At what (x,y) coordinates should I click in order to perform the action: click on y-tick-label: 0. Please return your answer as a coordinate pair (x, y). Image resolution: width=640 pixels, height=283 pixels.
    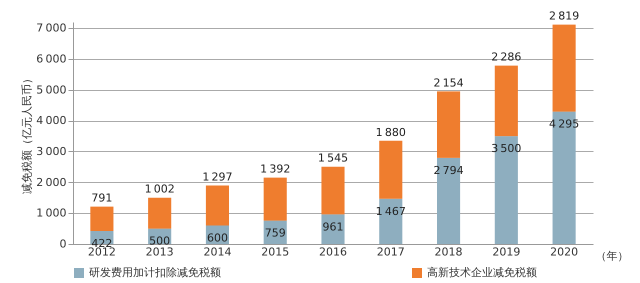
    Looking at the image, I should click on (63, 244).